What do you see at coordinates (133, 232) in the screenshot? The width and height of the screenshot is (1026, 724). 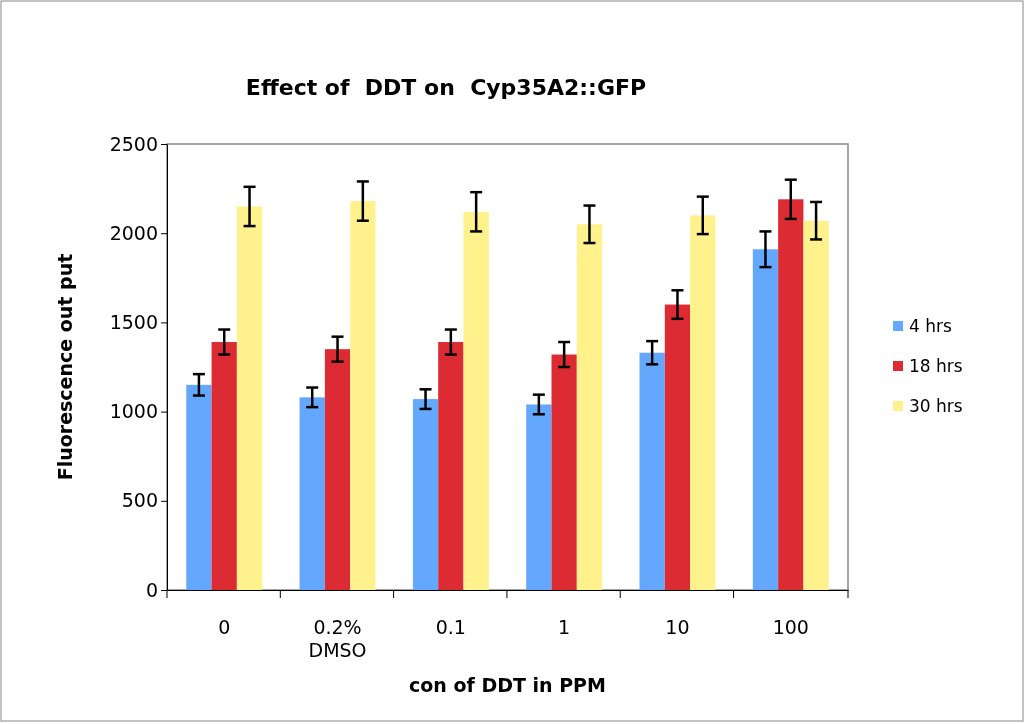 I see `y-tick-label: 2000` at bounding box center [133, 232].